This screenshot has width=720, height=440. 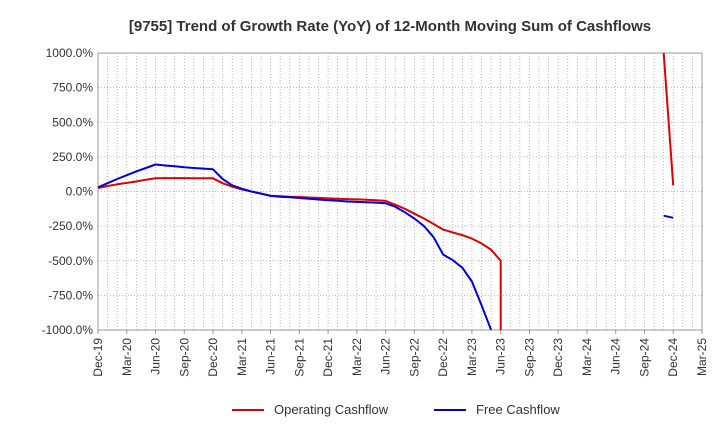 What do you see at coordinates (156, 356) in the screenshot?
I see `x-tick-label: Jun-20` at bounding box center [156, 356].